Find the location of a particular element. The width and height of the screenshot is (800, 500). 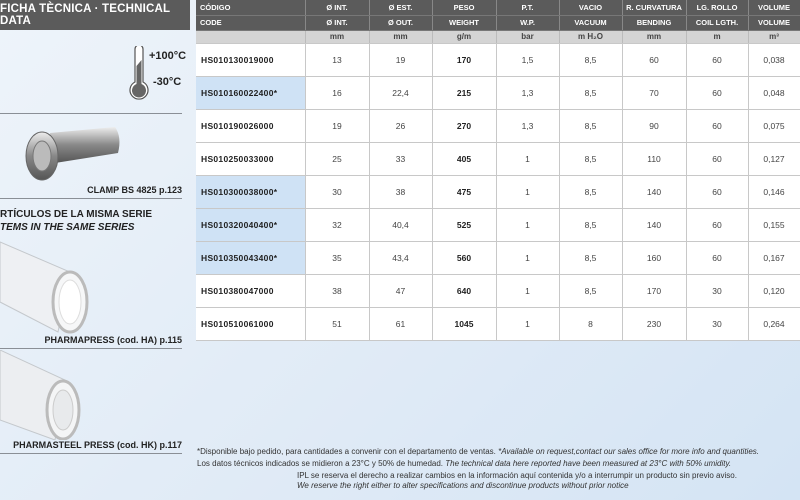

product-code: HS010160022400* is located at coordinates (251, 93).